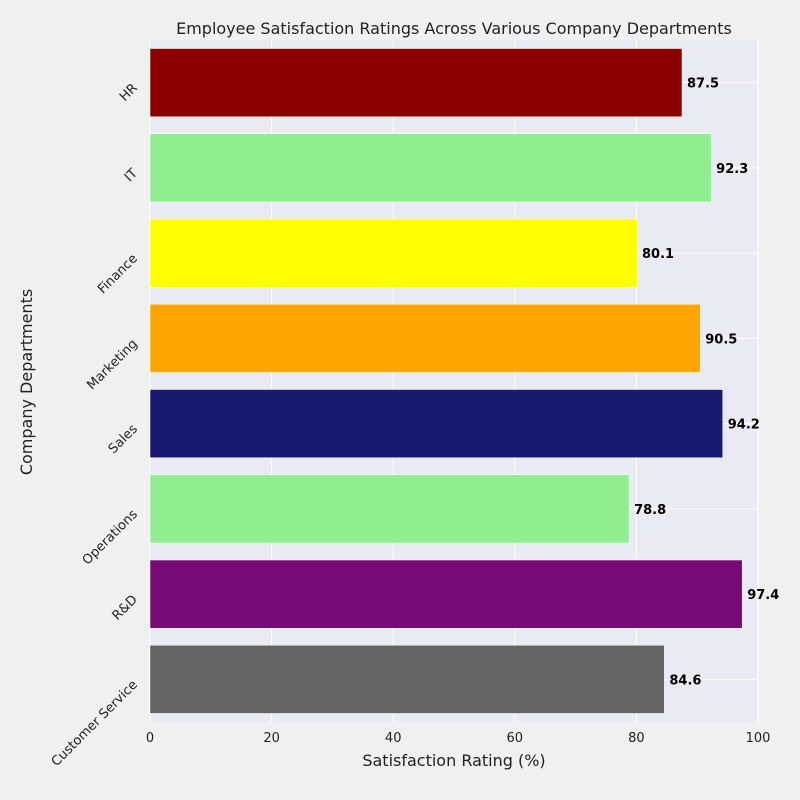 The width and height of the screenshot is (800, 800). What do you see at coordinates (453, 760) in the screenshot?
I see `x-axis-label: Satisfaction Rating (%)` at bounding box center [453, 760].